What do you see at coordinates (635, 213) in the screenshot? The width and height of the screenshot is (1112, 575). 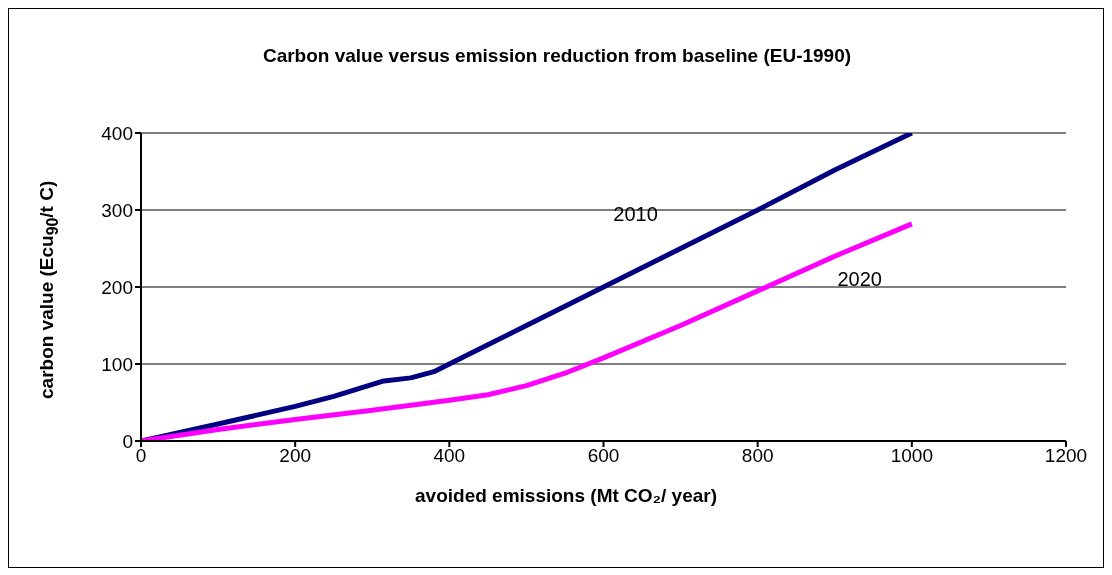 I see `series-label: 2010` at bounding box center [635, 213].